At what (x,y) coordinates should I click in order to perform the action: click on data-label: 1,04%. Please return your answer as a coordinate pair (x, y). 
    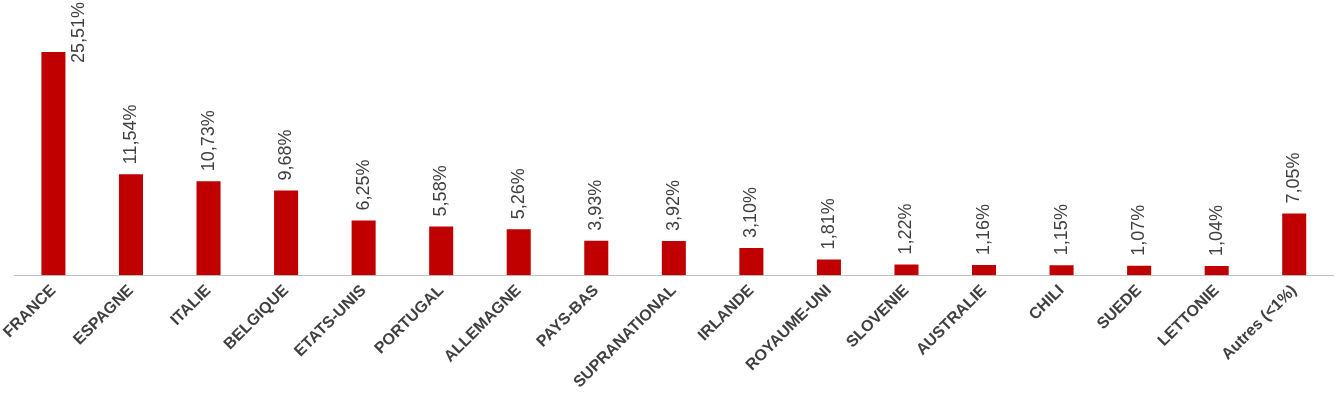
    Looking at the image, I should click on (1215, 231).